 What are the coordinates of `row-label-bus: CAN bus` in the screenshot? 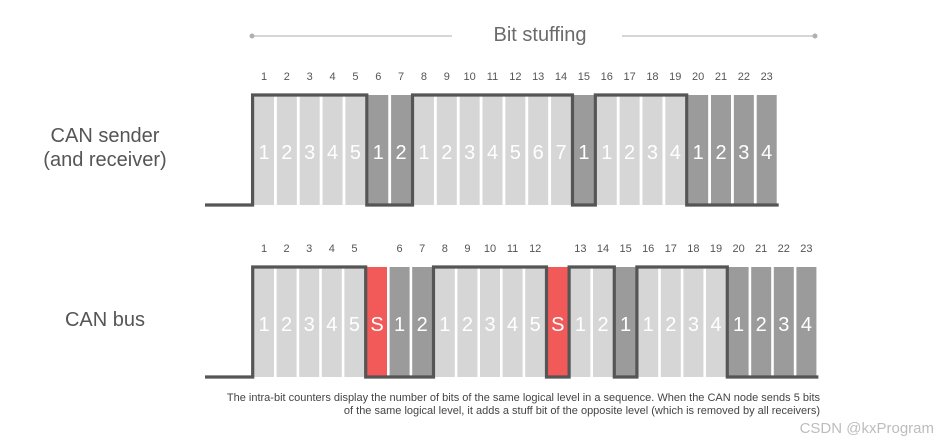 It's located at (105, 320).